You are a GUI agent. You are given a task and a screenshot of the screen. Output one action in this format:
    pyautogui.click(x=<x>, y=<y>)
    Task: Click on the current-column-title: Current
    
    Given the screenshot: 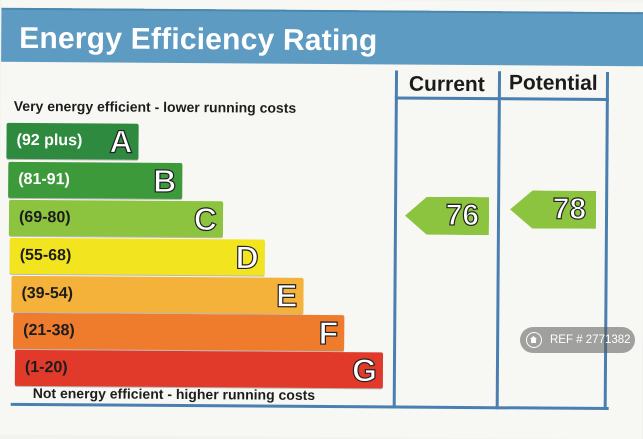 What is the action you would take?
    pyautogui.click(x=446, y=84)
    